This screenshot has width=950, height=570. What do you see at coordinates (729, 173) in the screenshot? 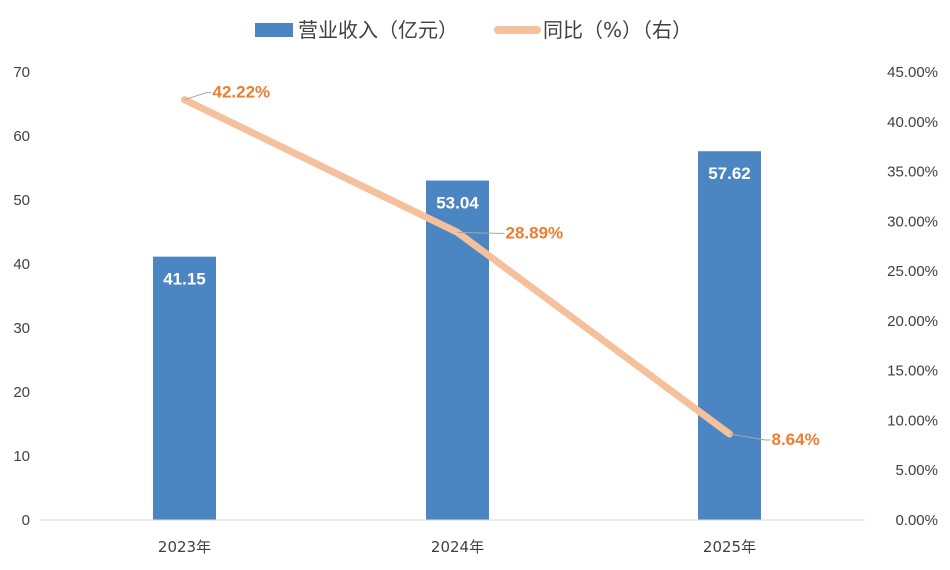
I see `bar-data-label: 57.62` at bounding box center [729, 173].